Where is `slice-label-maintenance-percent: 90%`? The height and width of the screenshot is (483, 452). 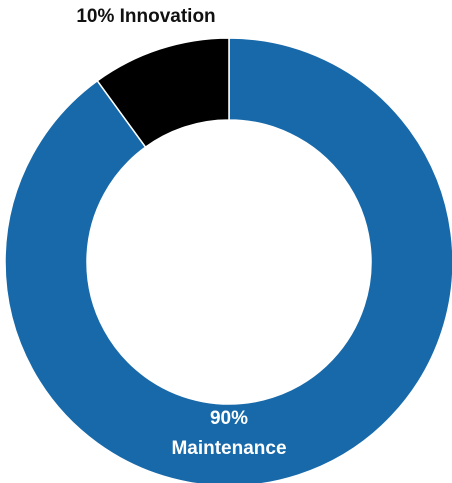
slice-label-maintenance-percent: 90% is located at coordinates (229, 418).